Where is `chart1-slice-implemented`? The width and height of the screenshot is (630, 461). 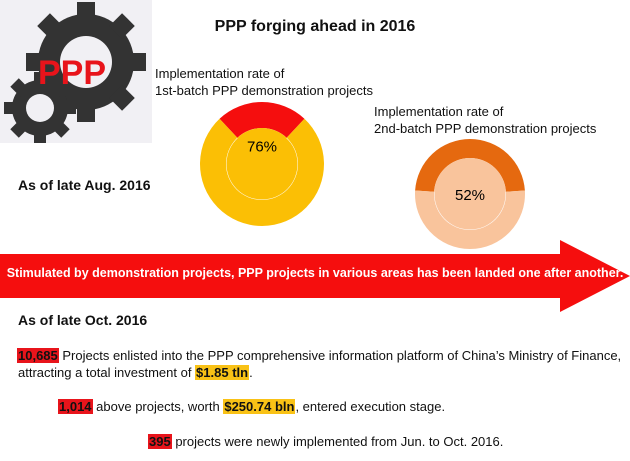
chart1-slice-implemented is located at coordinates (261, 172).